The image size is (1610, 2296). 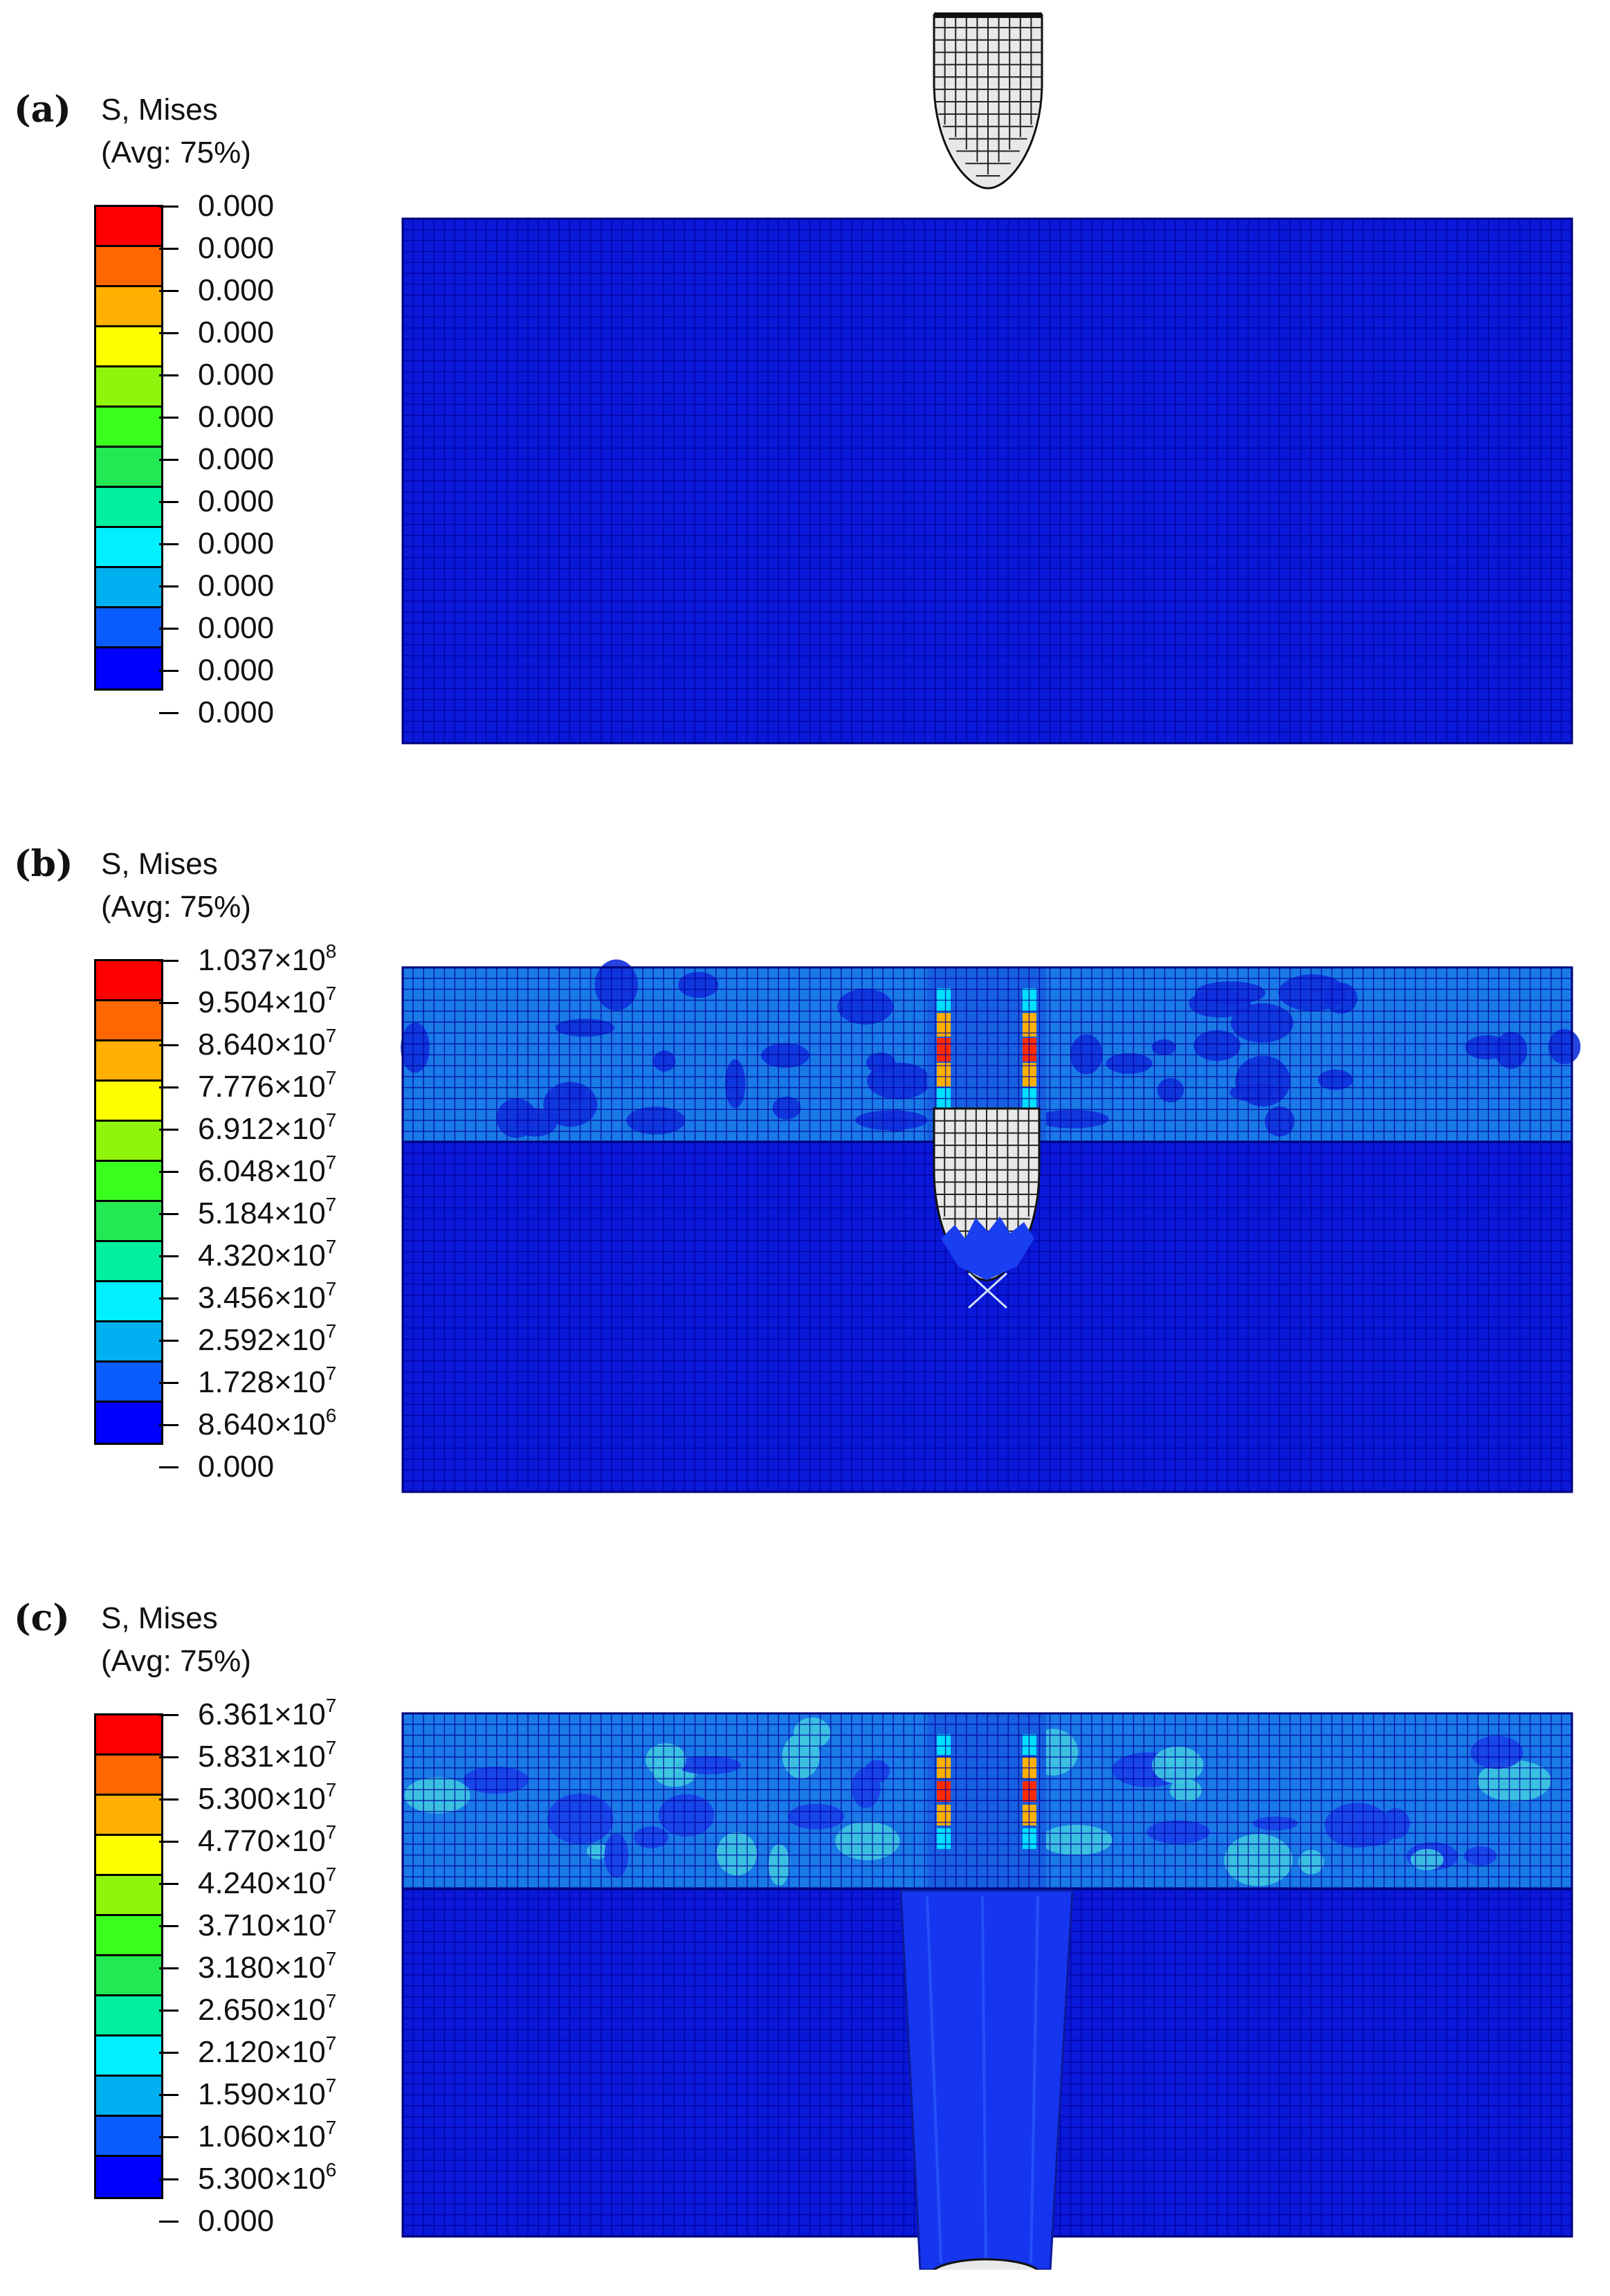 What do you see at coordinates (160, 1618) in the screenshot?
I see `legend-variable: S, Mises` at bounding box center [160, 1618].